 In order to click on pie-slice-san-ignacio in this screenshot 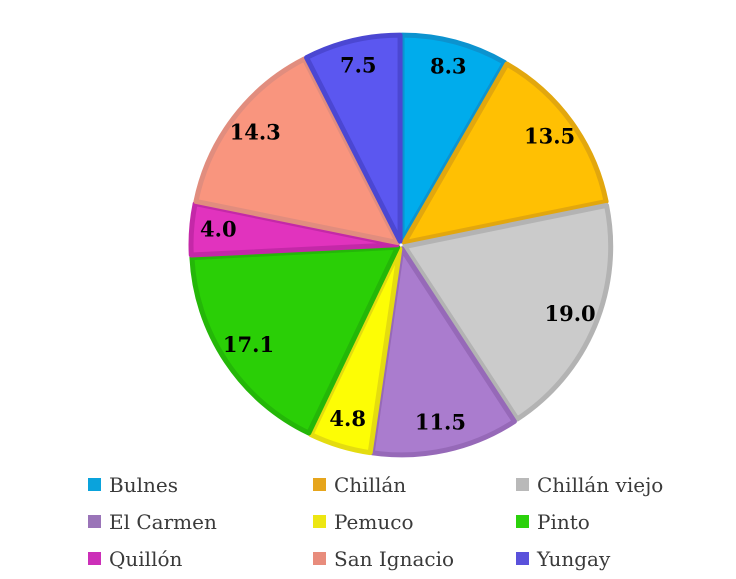, I will do `click(297, 151)`.